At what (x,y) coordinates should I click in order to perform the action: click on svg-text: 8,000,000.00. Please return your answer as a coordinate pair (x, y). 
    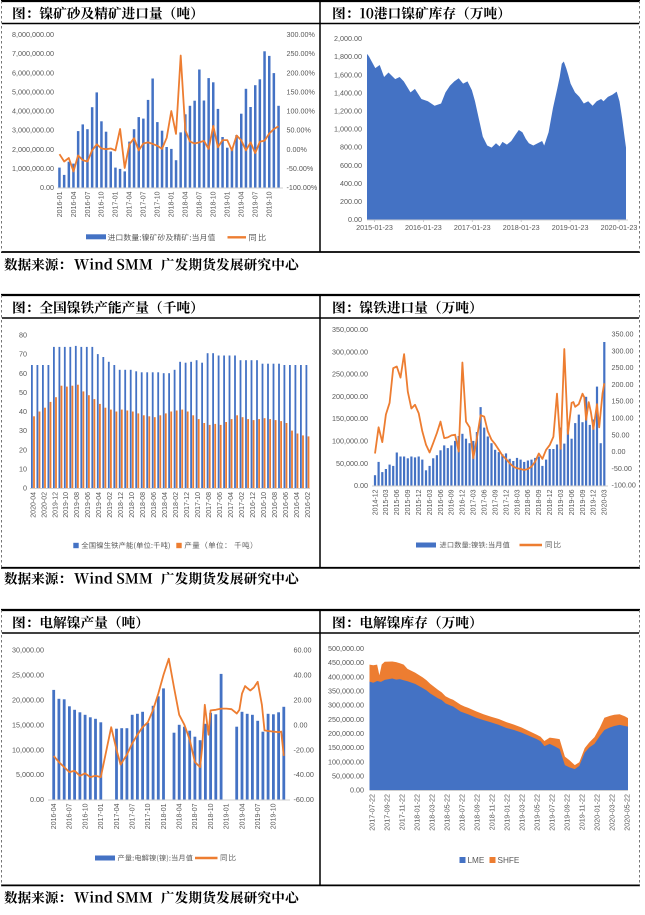
    Looking at the image, I should click on (33, 34).